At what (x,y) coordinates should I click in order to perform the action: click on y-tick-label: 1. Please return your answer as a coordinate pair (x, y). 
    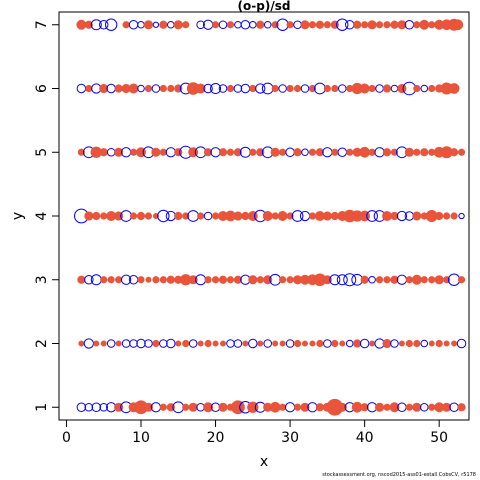
    Looking at the image, I should click on (42, 407).